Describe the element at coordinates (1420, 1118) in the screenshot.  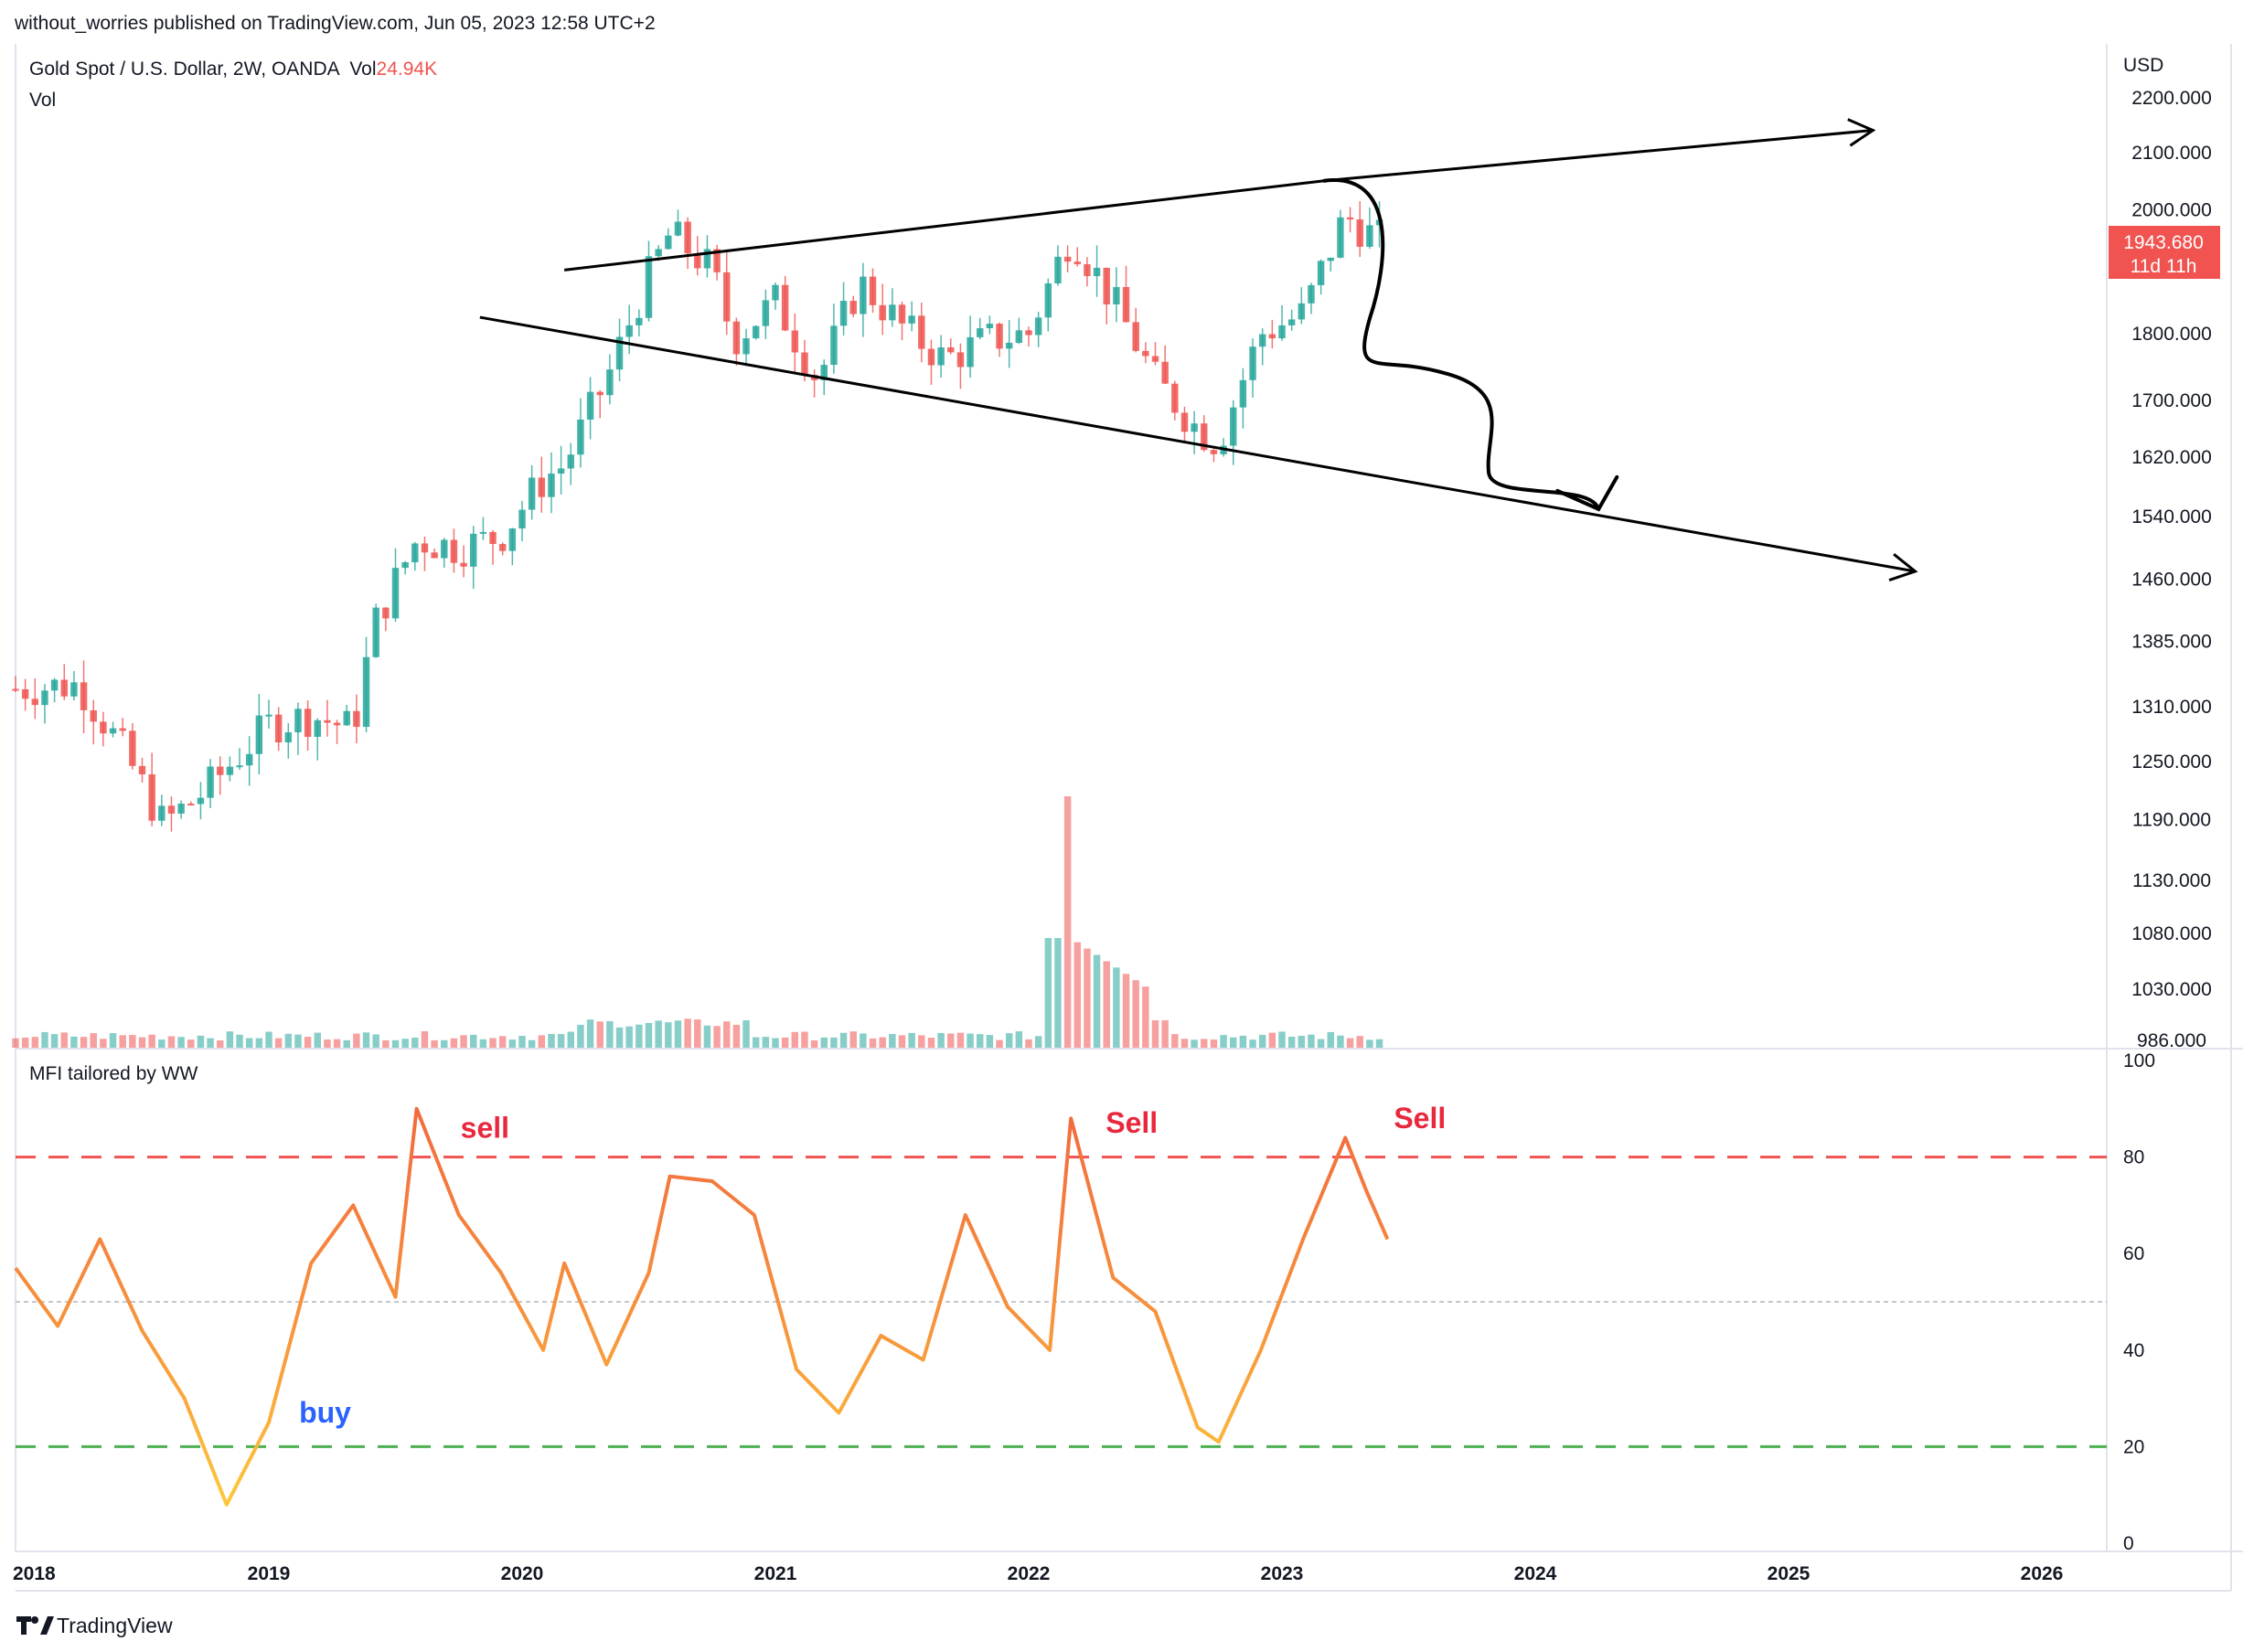
I see `mfi-annotation-sell-2: Sell` at that location.